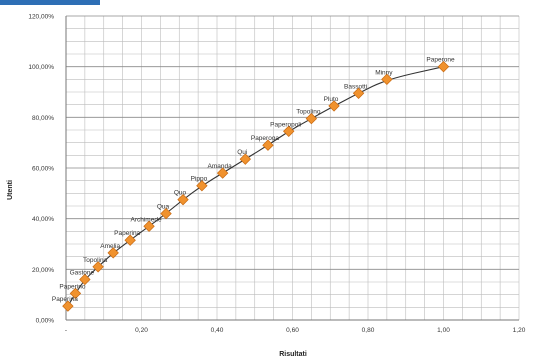 Image resolution: width=537 pixels, height=359 pixels. Describe the element at coordinates (43, 169) in the screenshot. I see `y-tick-label: 60,00%` at that location.